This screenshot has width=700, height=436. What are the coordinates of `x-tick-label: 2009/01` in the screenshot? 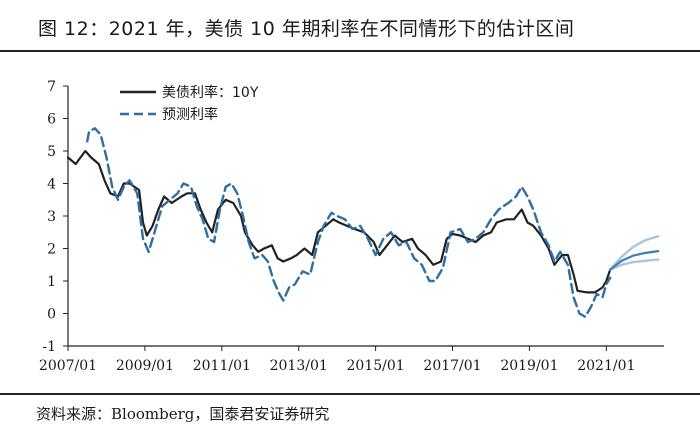 It's located at (145, 366).